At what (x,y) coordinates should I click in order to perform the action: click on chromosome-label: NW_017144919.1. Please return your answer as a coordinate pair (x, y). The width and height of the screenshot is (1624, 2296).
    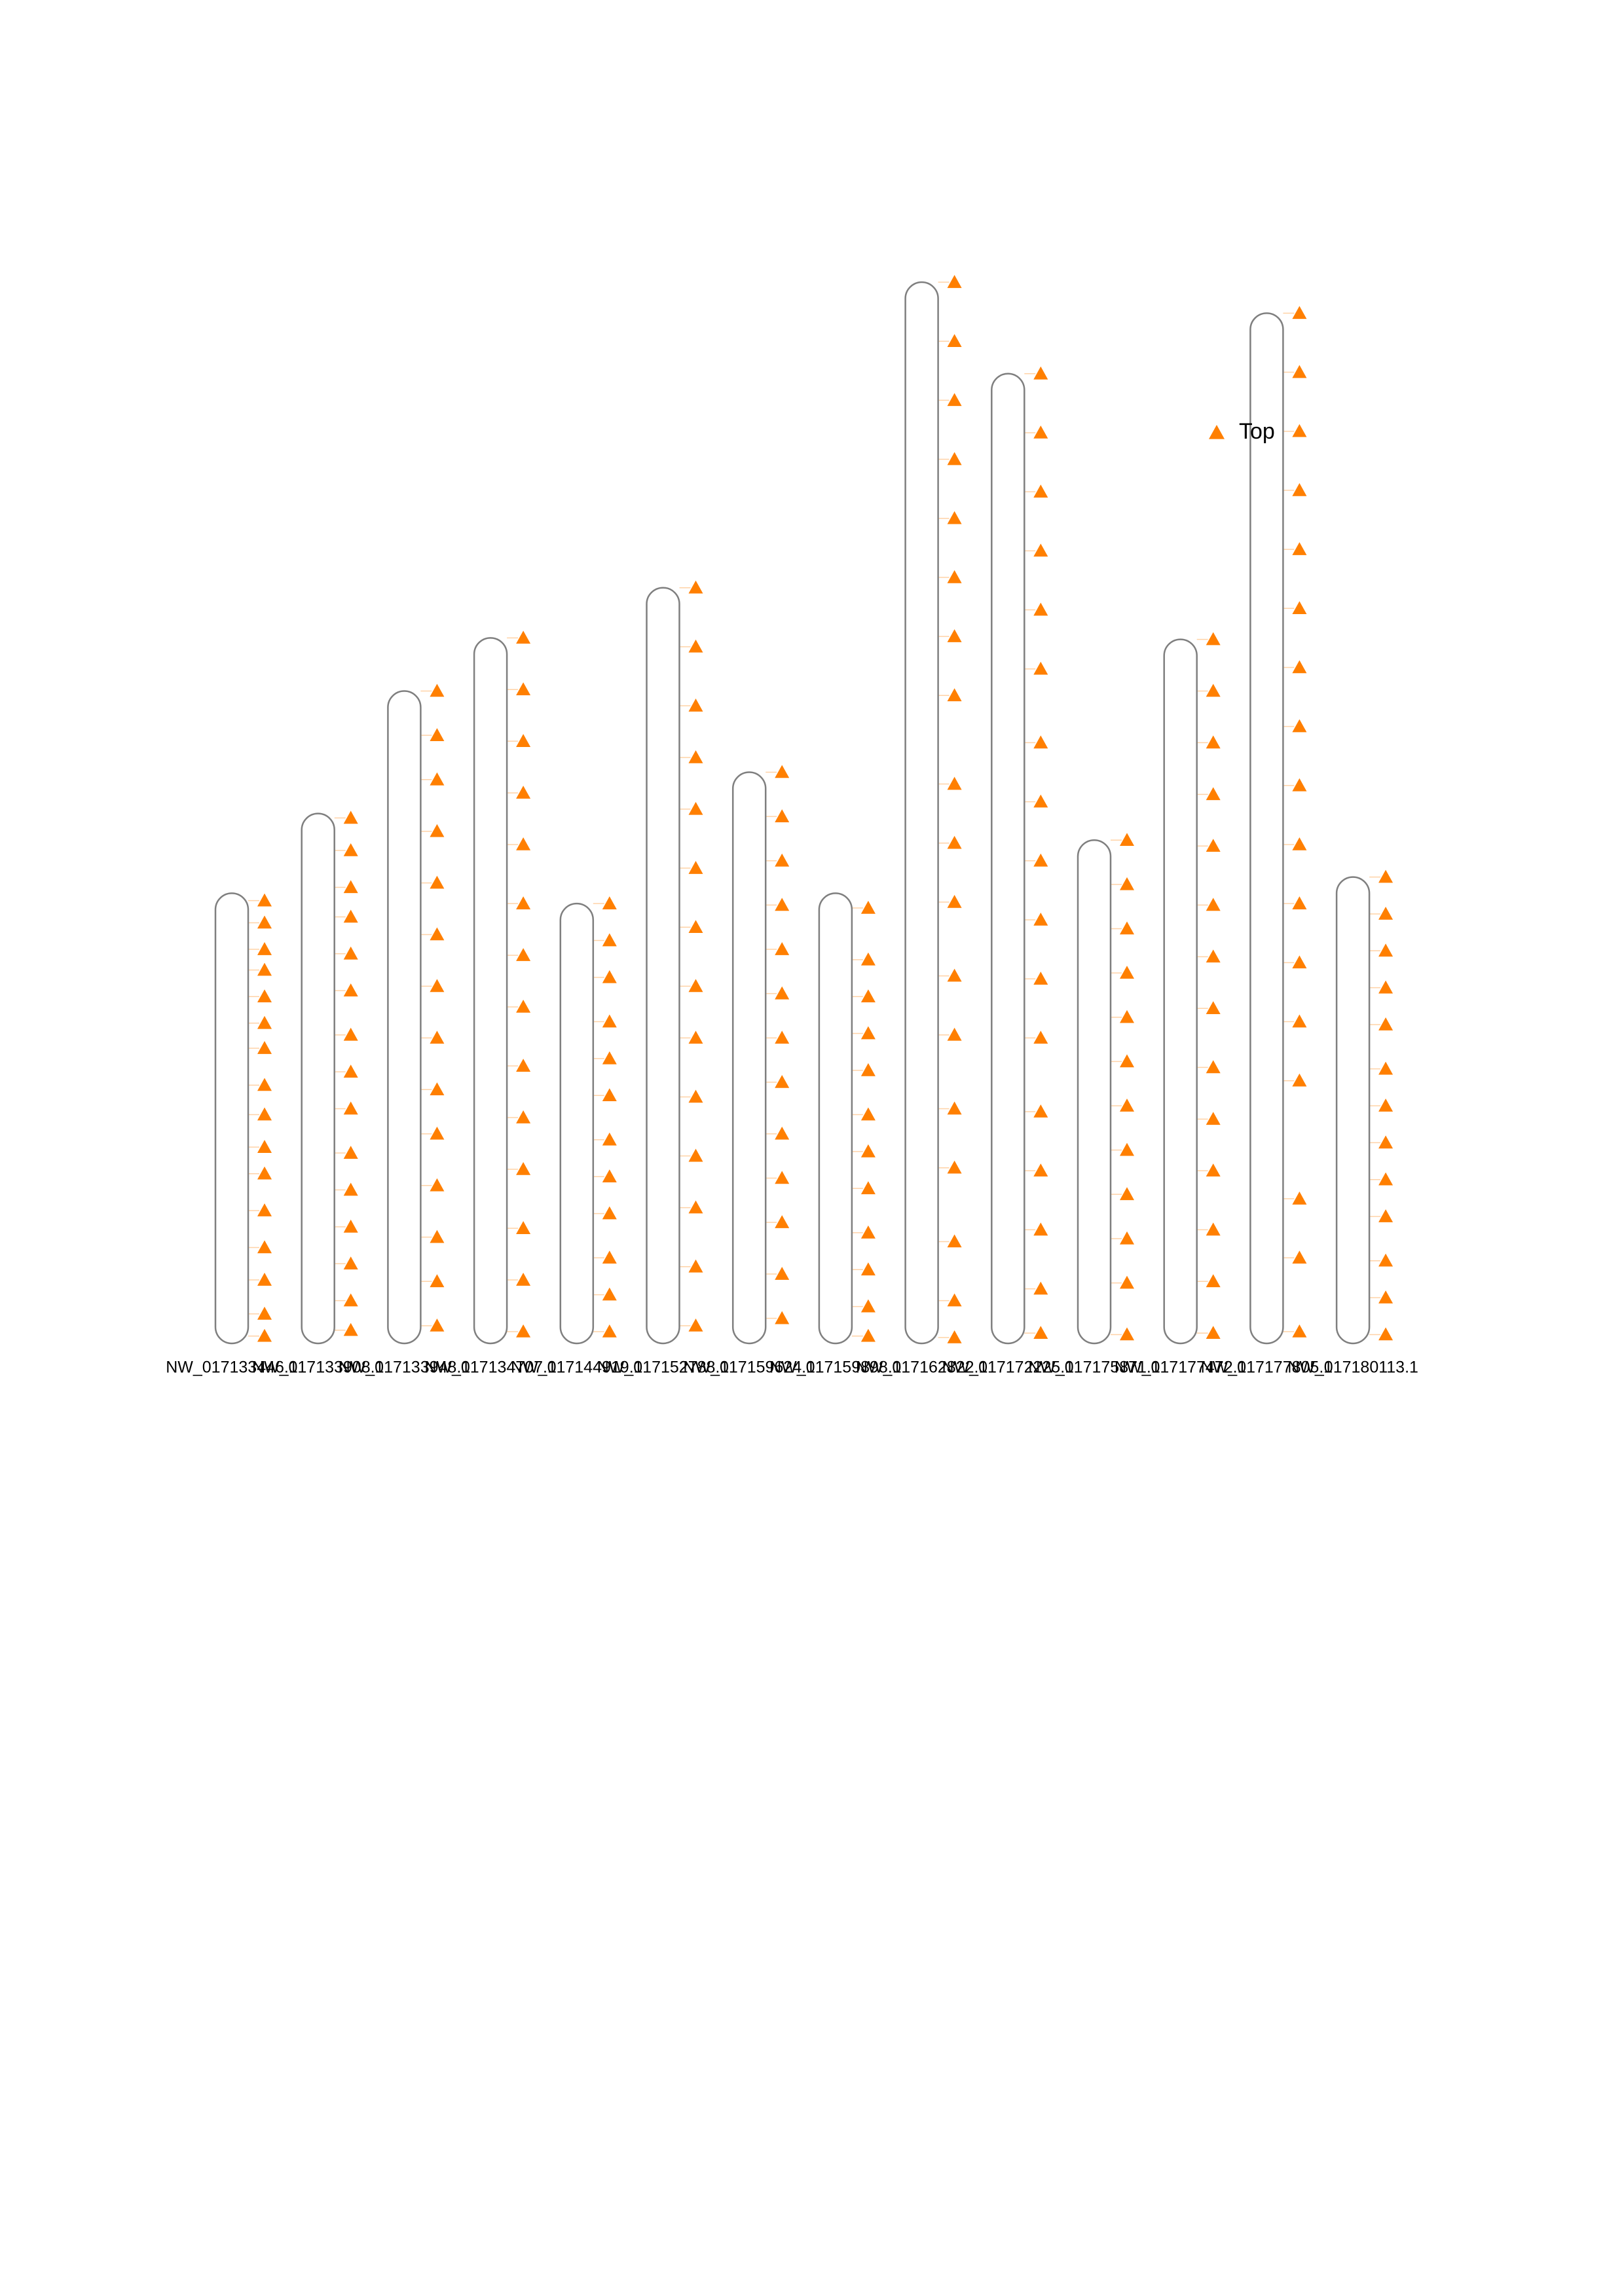
    Looking at the image, I should click on (577, 1367).